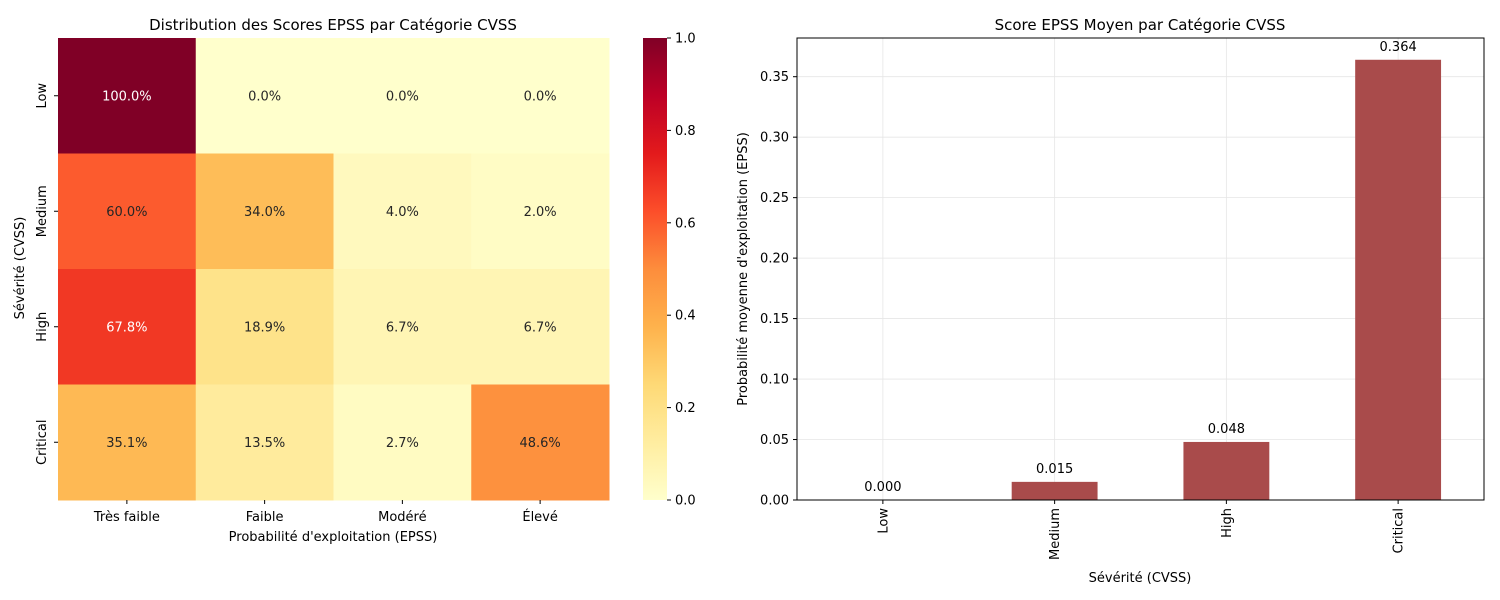 Image resolution: width=1500 pixels, height=600 pixels. I want to click on bar-chart-y-tick-label: 0.35, so click(774, 77).